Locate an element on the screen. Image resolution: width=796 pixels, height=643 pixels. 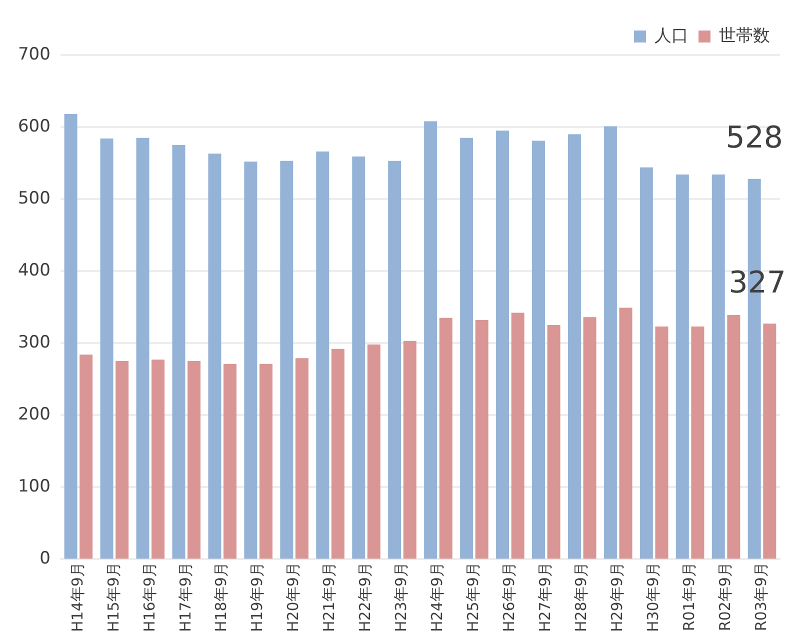
x-tick-label: H16年9月 is located at coordinates (149, 597).